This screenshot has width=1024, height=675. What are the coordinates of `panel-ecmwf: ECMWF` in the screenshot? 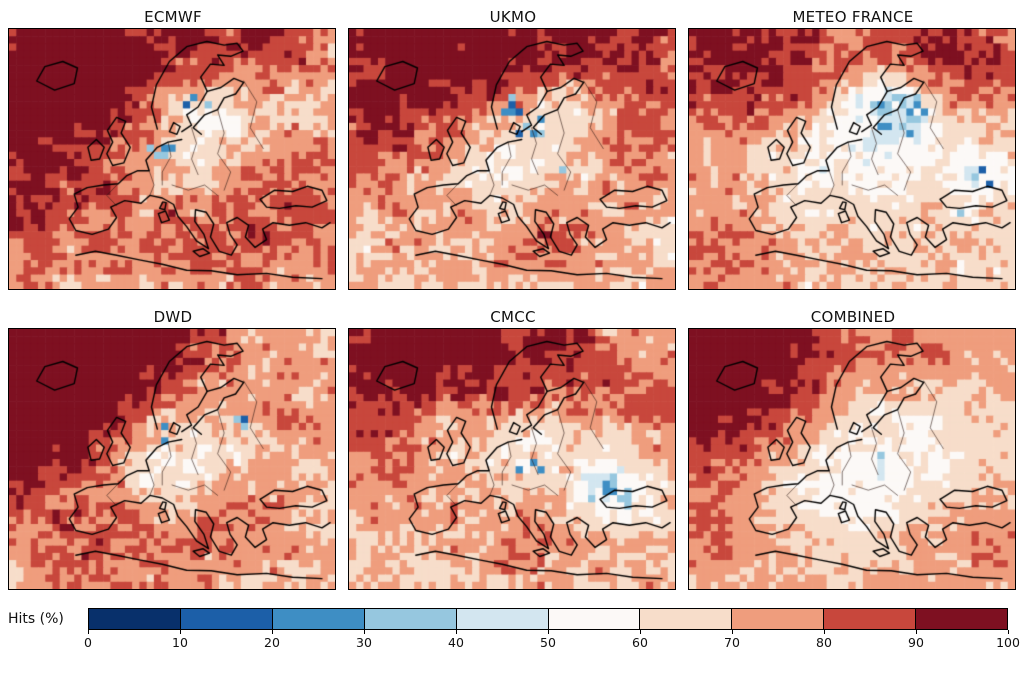 It's located at (173, 148).